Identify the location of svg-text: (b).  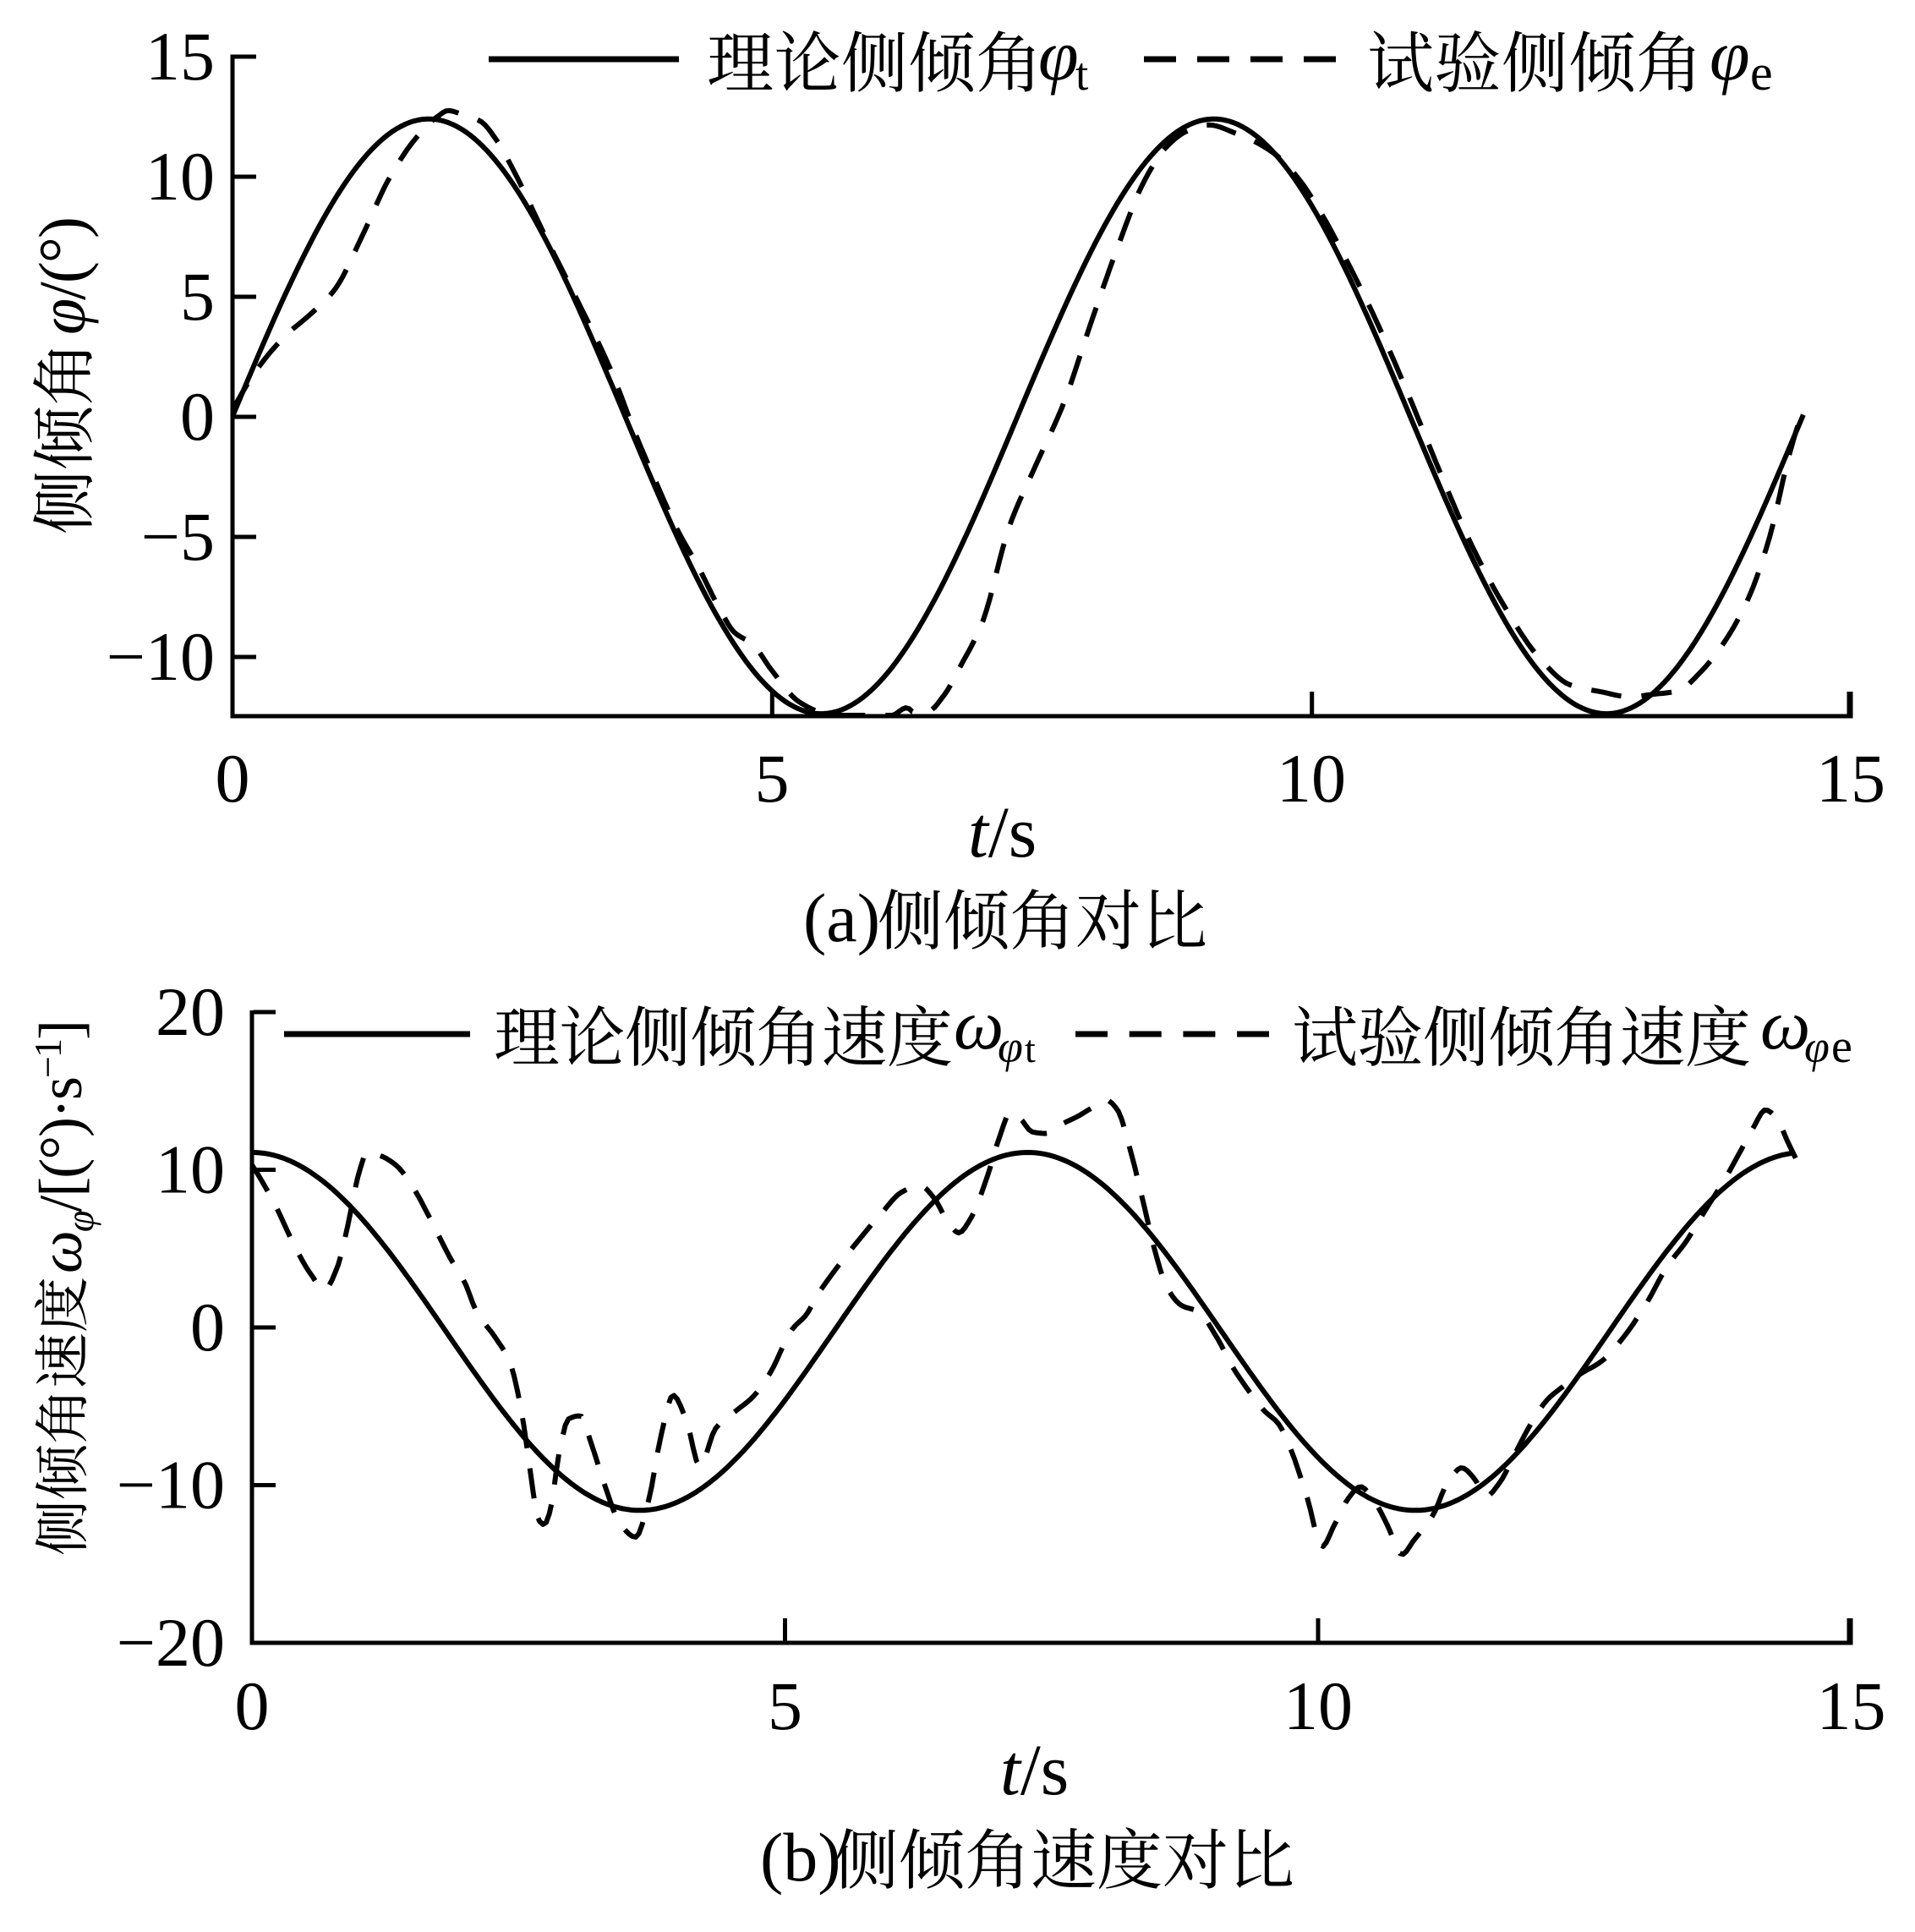
(800, 1857).